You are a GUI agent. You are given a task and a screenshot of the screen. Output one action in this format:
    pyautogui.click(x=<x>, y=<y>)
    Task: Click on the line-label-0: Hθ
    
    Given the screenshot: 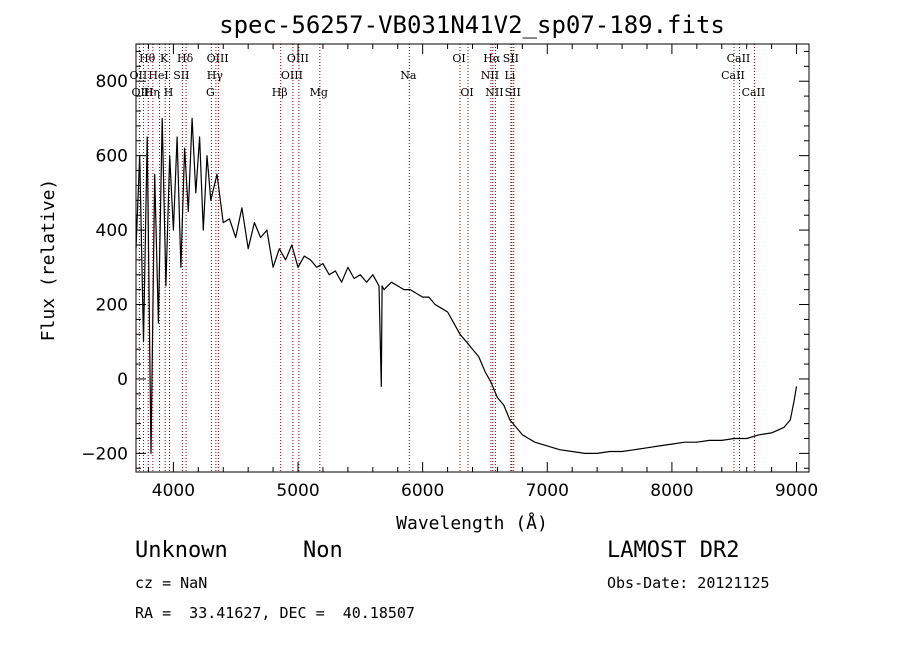 What is the action you would take?
    pyautogui.click(x=147, y=58)
    